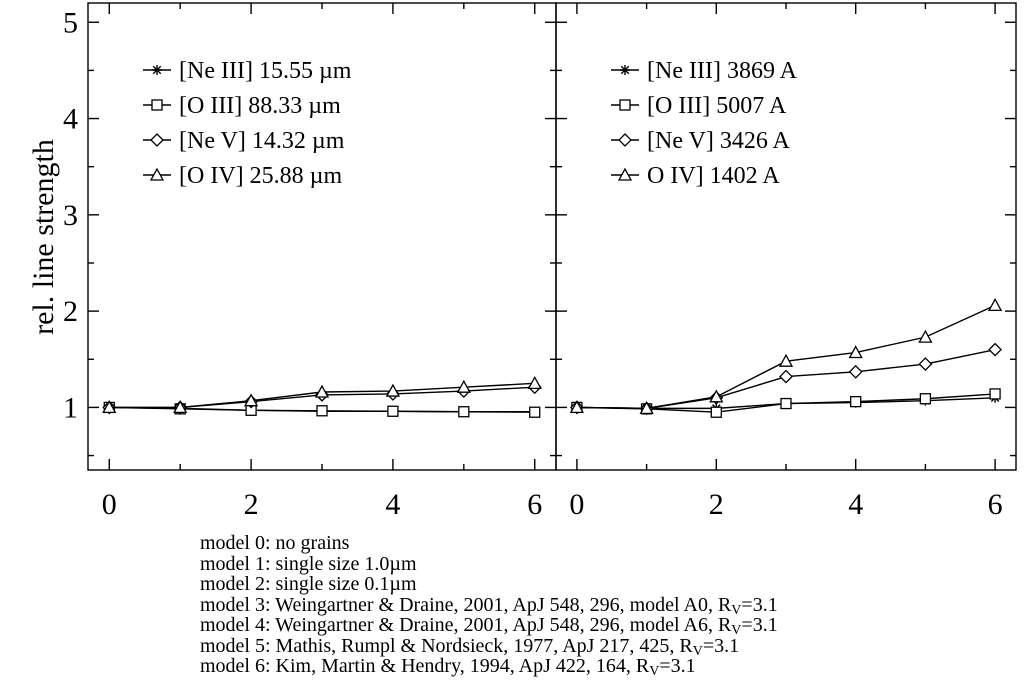 The height and width of the screenshot is (698, 1024). Describe the element at coordinates (70, 407) in the screenshot. I see `y-tick-label: 1` at that location.